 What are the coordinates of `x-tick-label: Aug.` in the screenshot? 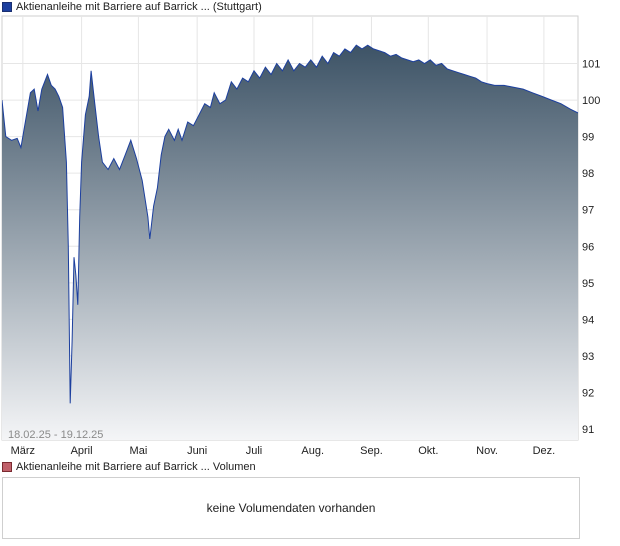 It's located at (312, 451).